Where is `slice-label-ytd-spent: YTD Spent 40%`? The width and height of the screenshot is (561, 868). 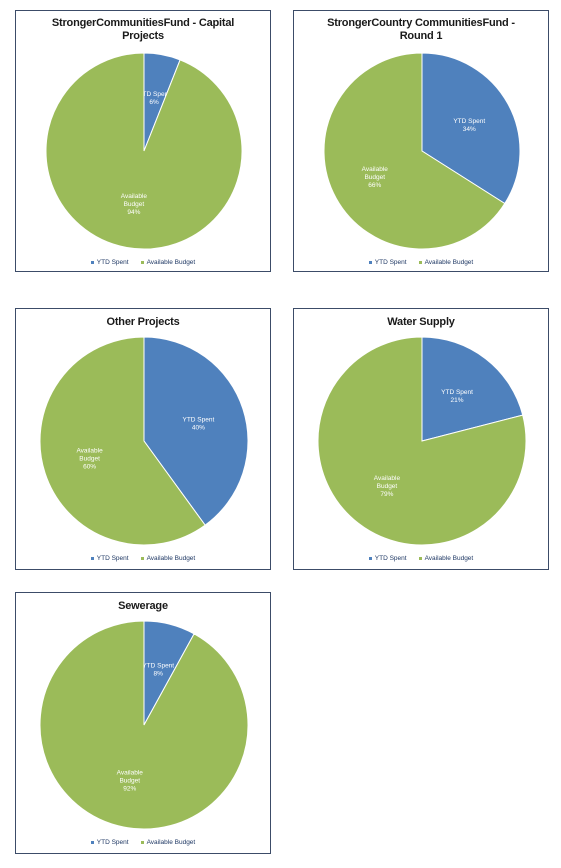
slice-label-ytd-spent: YTD Spent 40% is located at coordinates (199, 423).